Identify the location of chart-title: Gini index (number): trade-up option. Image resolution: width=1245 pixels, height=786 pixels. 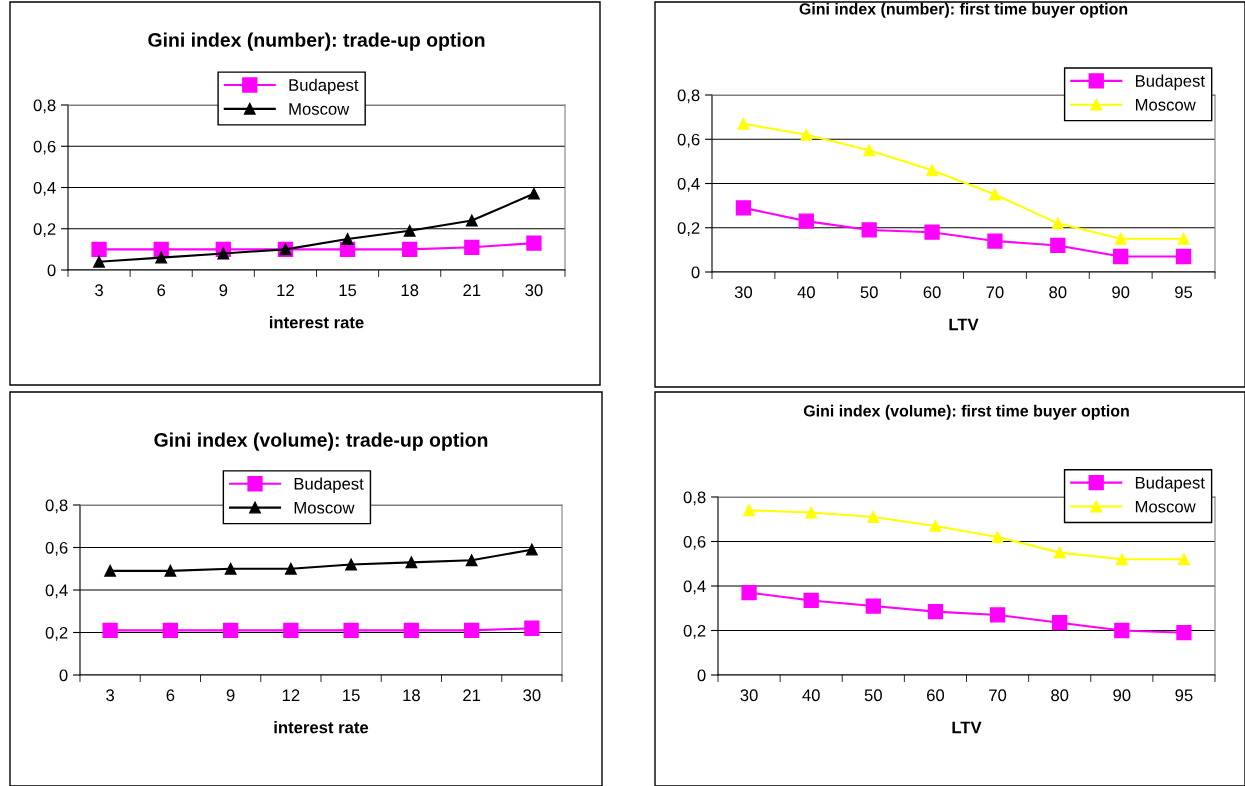
(316, 41).